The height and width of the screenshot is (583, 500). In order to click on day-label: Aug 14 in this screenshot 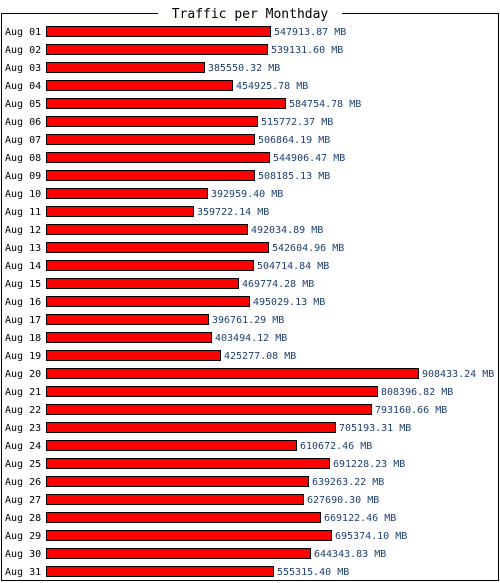, I will do `click(23, 266)`.